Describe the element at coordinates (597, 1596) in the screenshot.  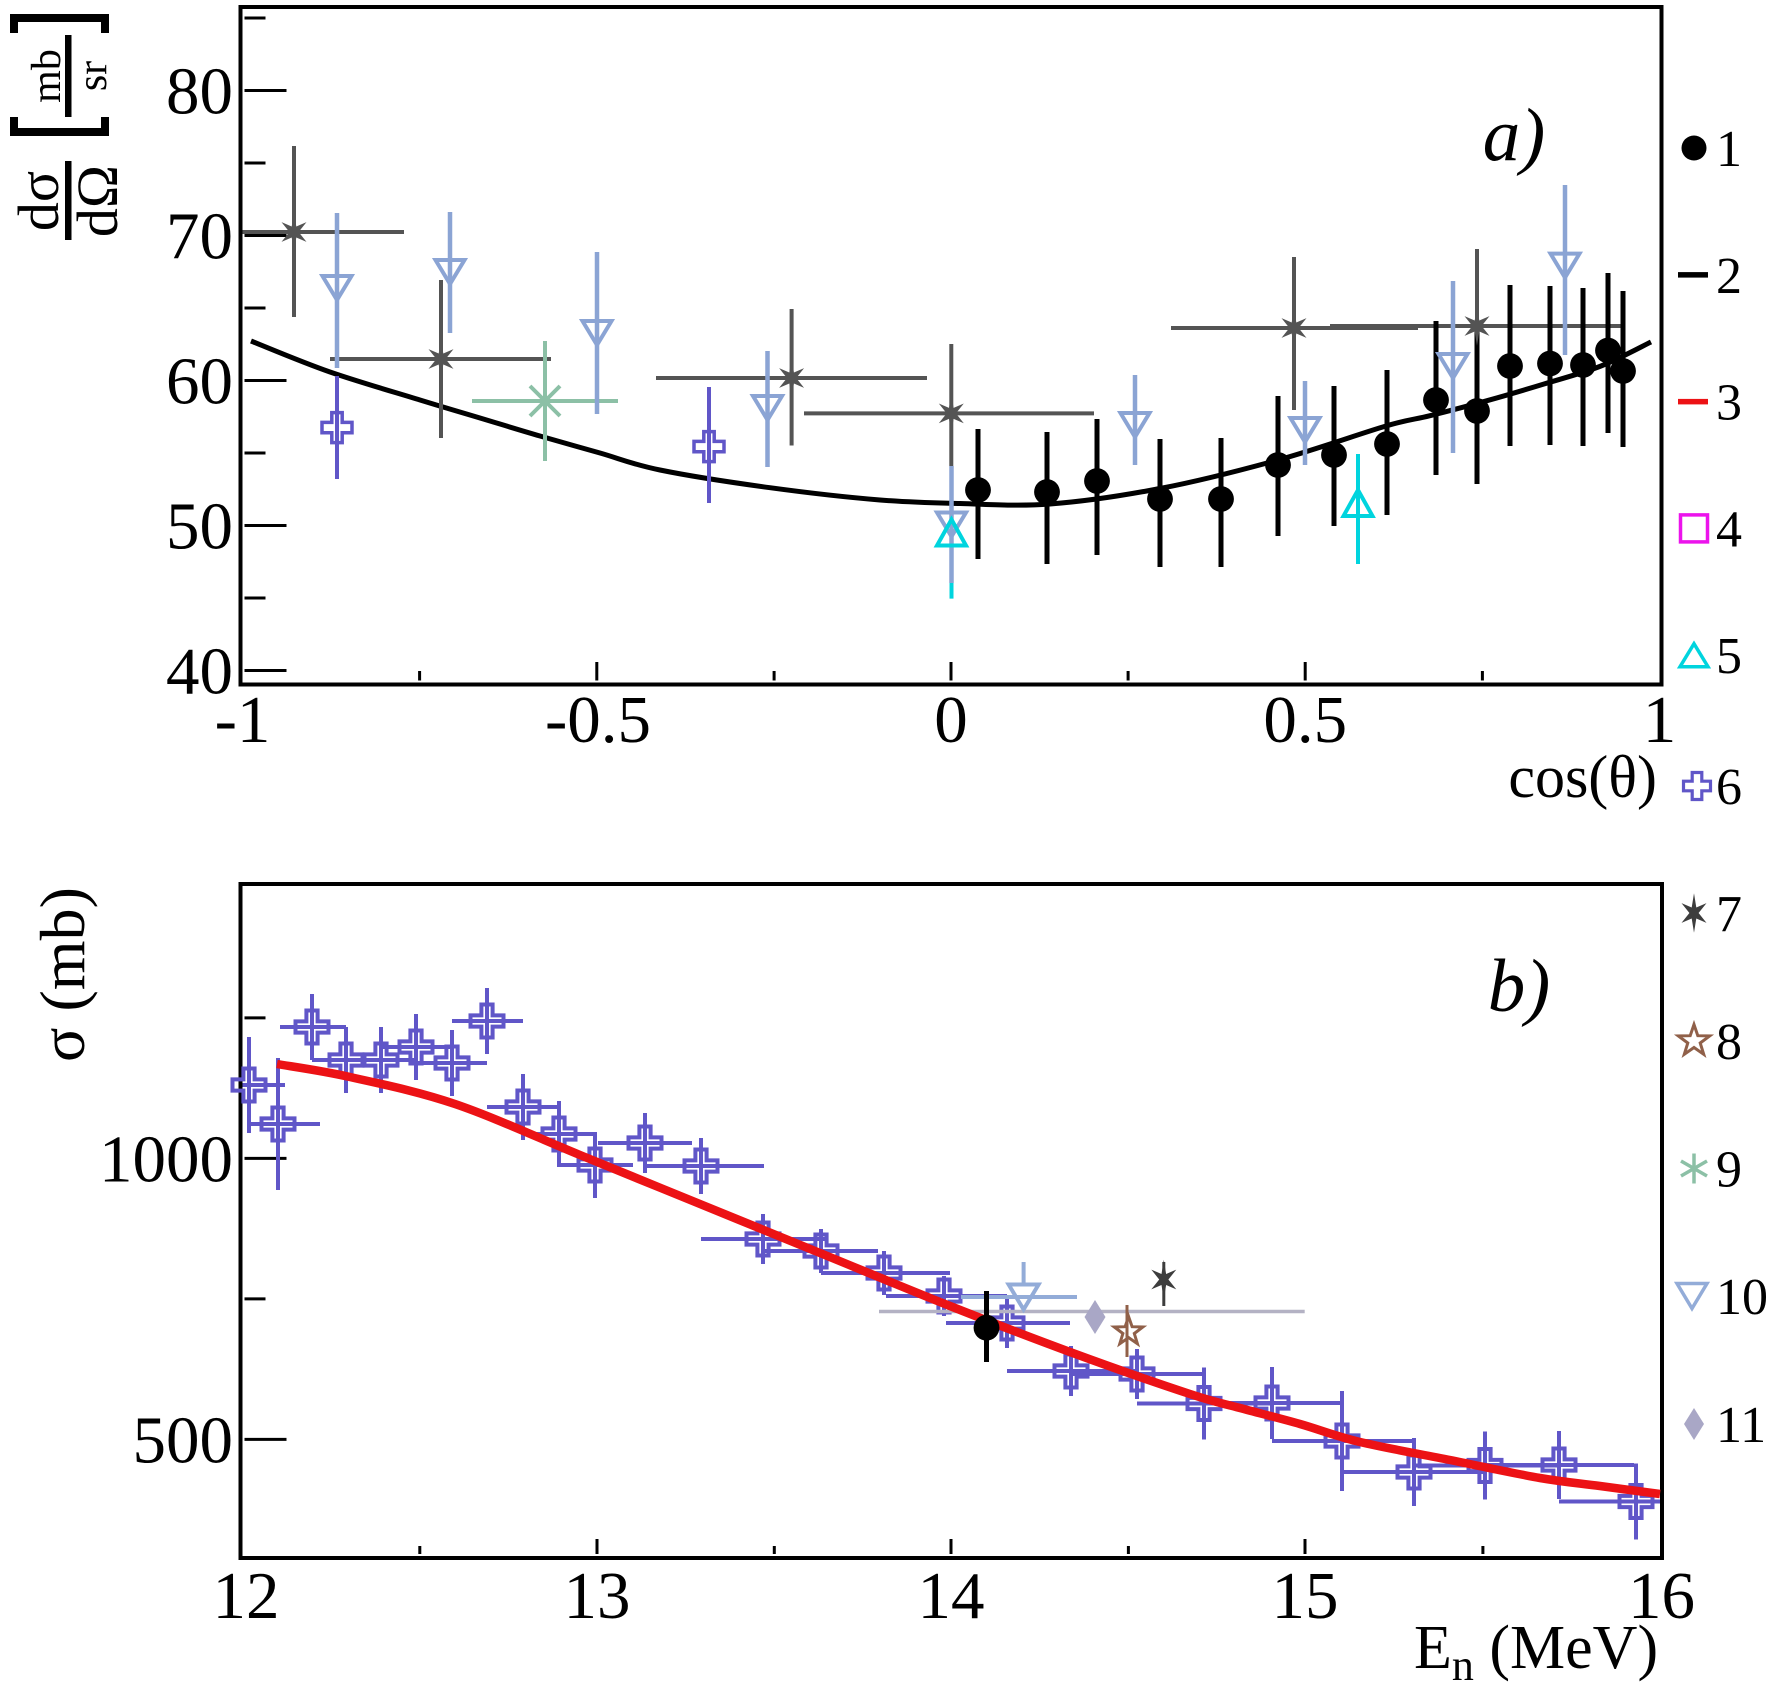
I see `svg-text: 13` at that location.